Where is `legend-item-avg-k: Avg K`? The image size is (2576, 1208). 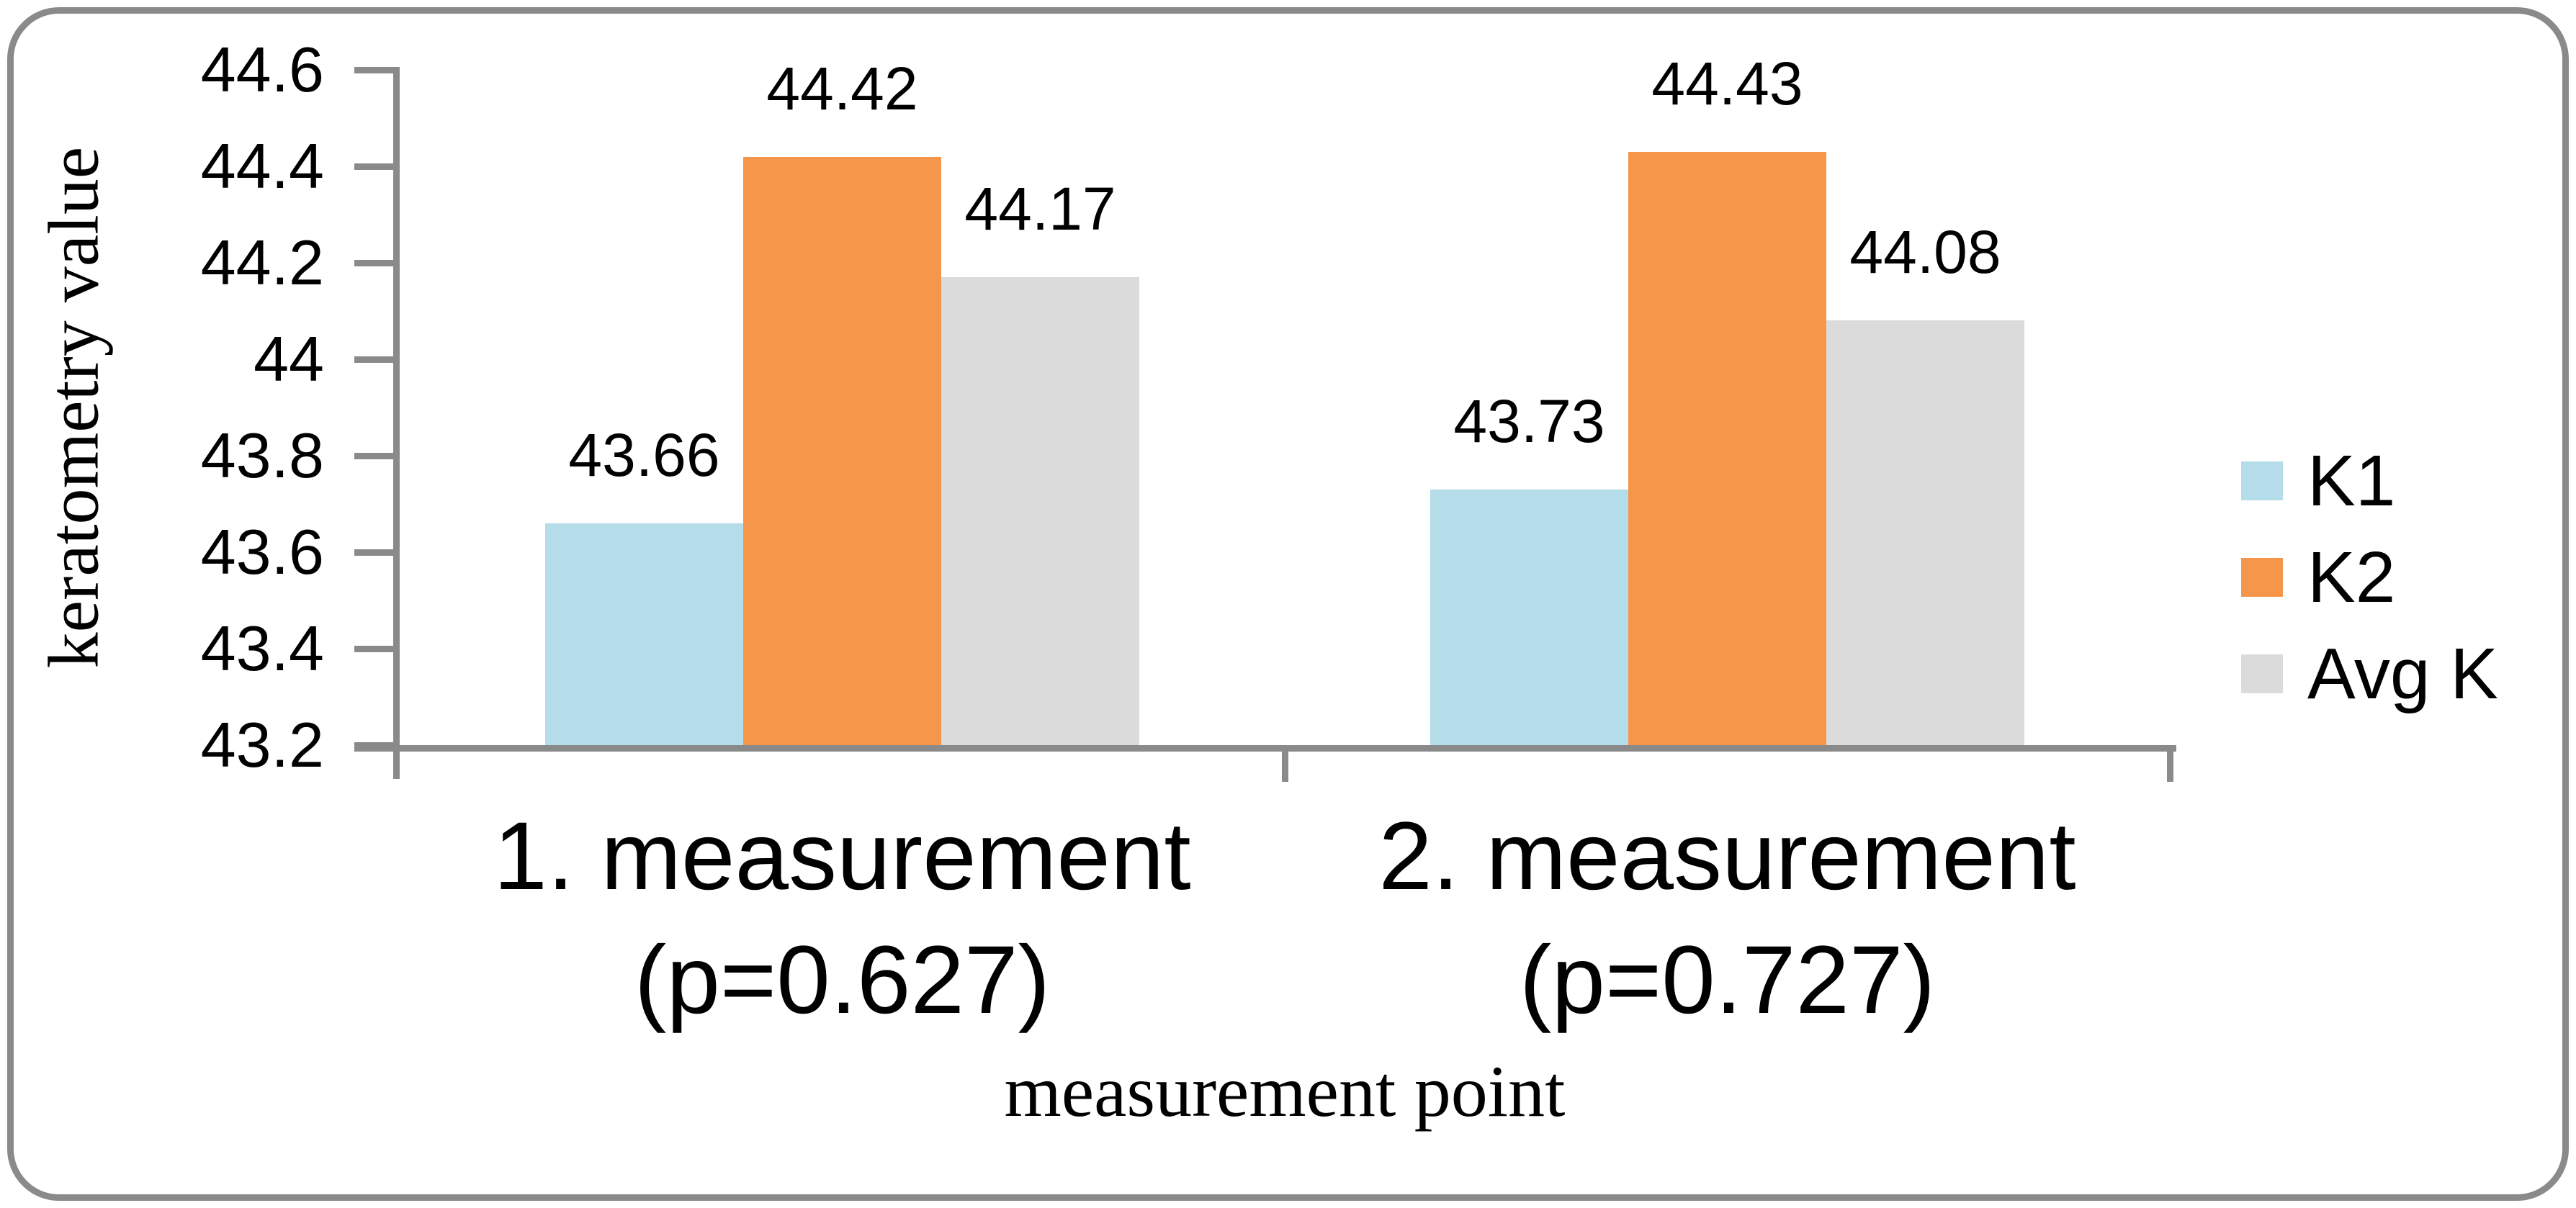 legend-item-avg-k: Avg K is located at coordinates (2369, 673).